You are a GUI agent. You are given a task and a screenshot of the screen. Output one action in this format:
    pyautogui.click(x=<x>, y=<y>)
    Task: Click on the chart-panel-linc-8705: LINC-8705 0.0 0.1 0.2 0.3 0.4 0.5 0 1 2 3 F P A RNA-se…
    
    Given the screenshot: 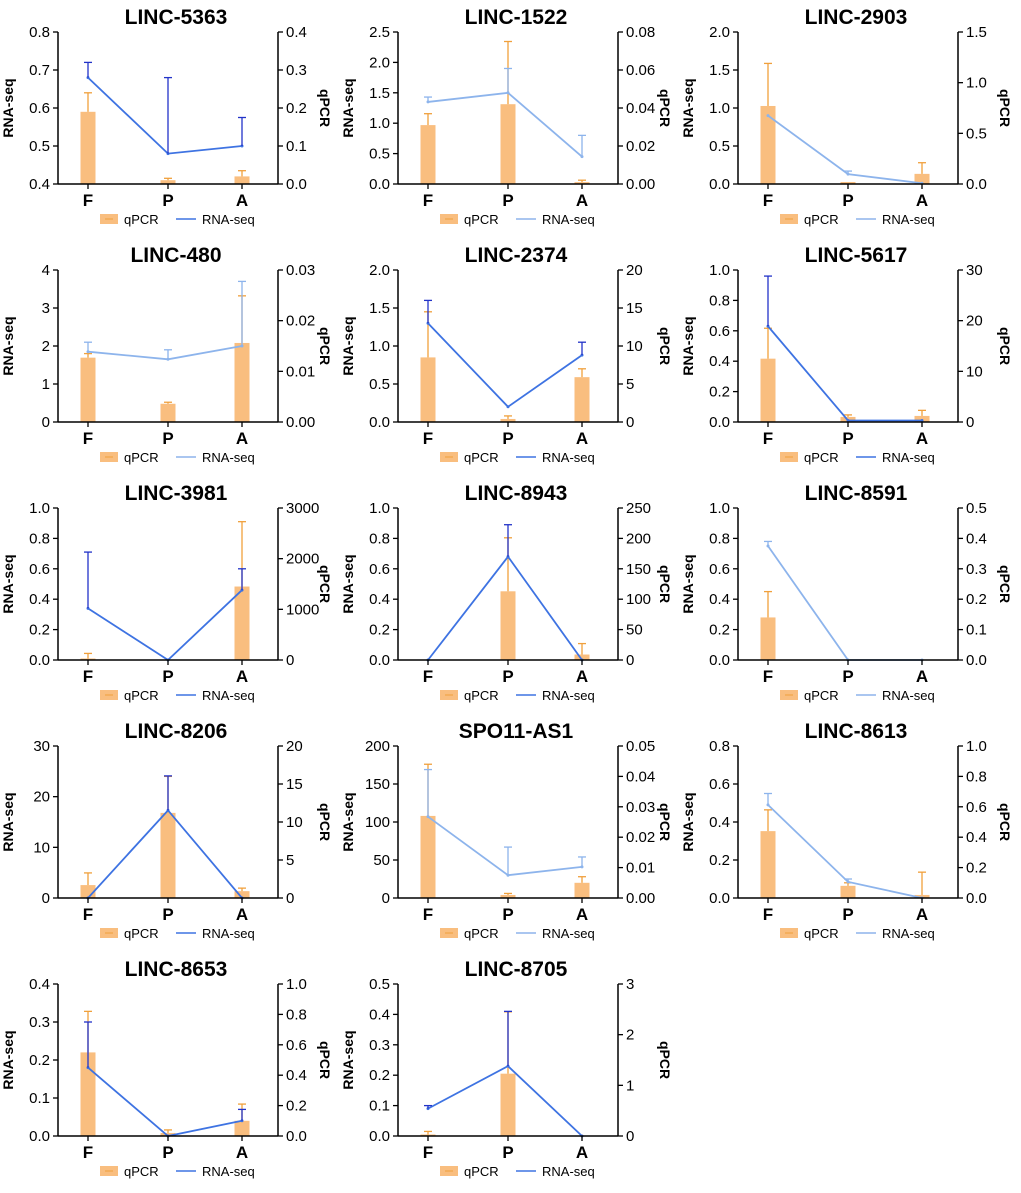 What is the action you would take?
    pyautogui.click(x=510, y=1071)
    